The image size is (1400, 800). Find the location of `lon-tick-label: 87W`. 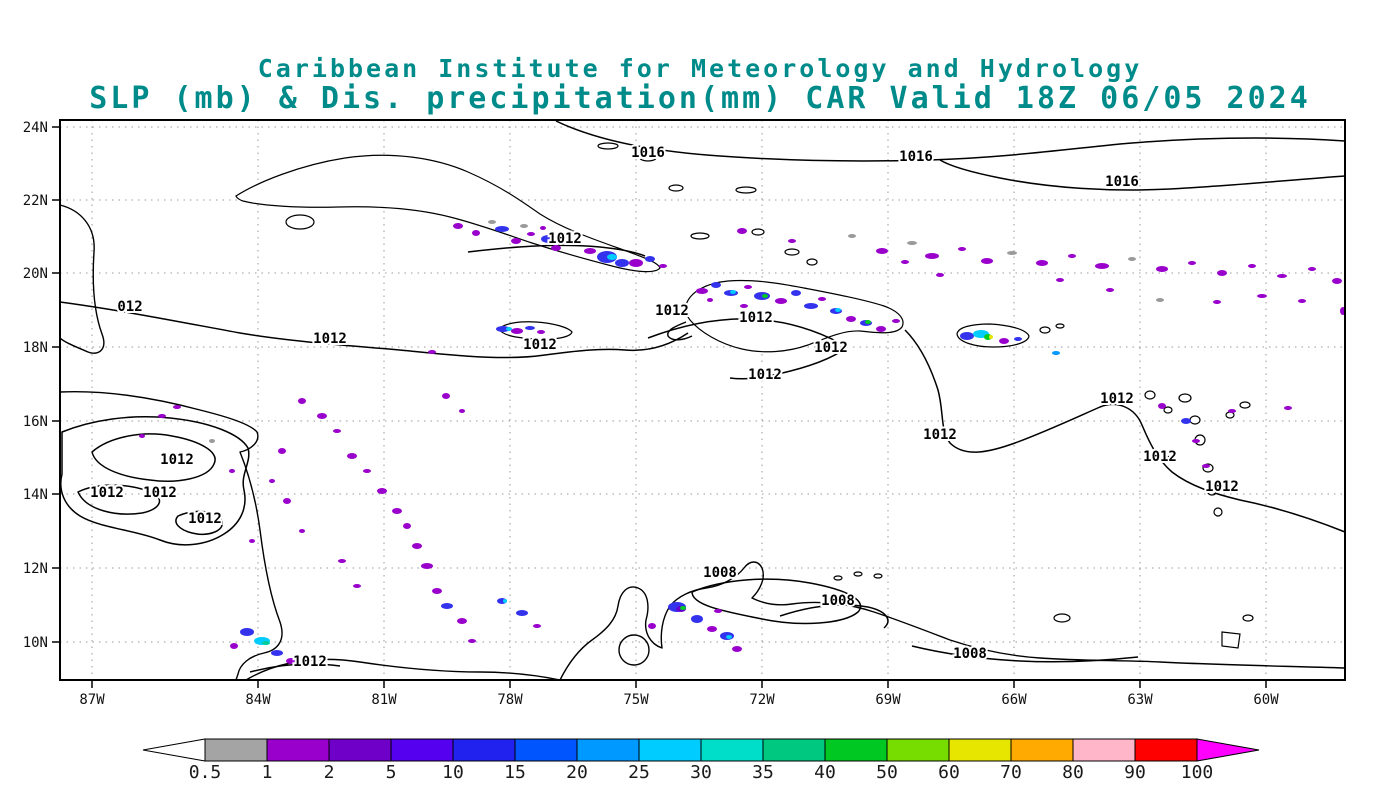

lon-tick-label: 87W is located at coordinates (92, 700).